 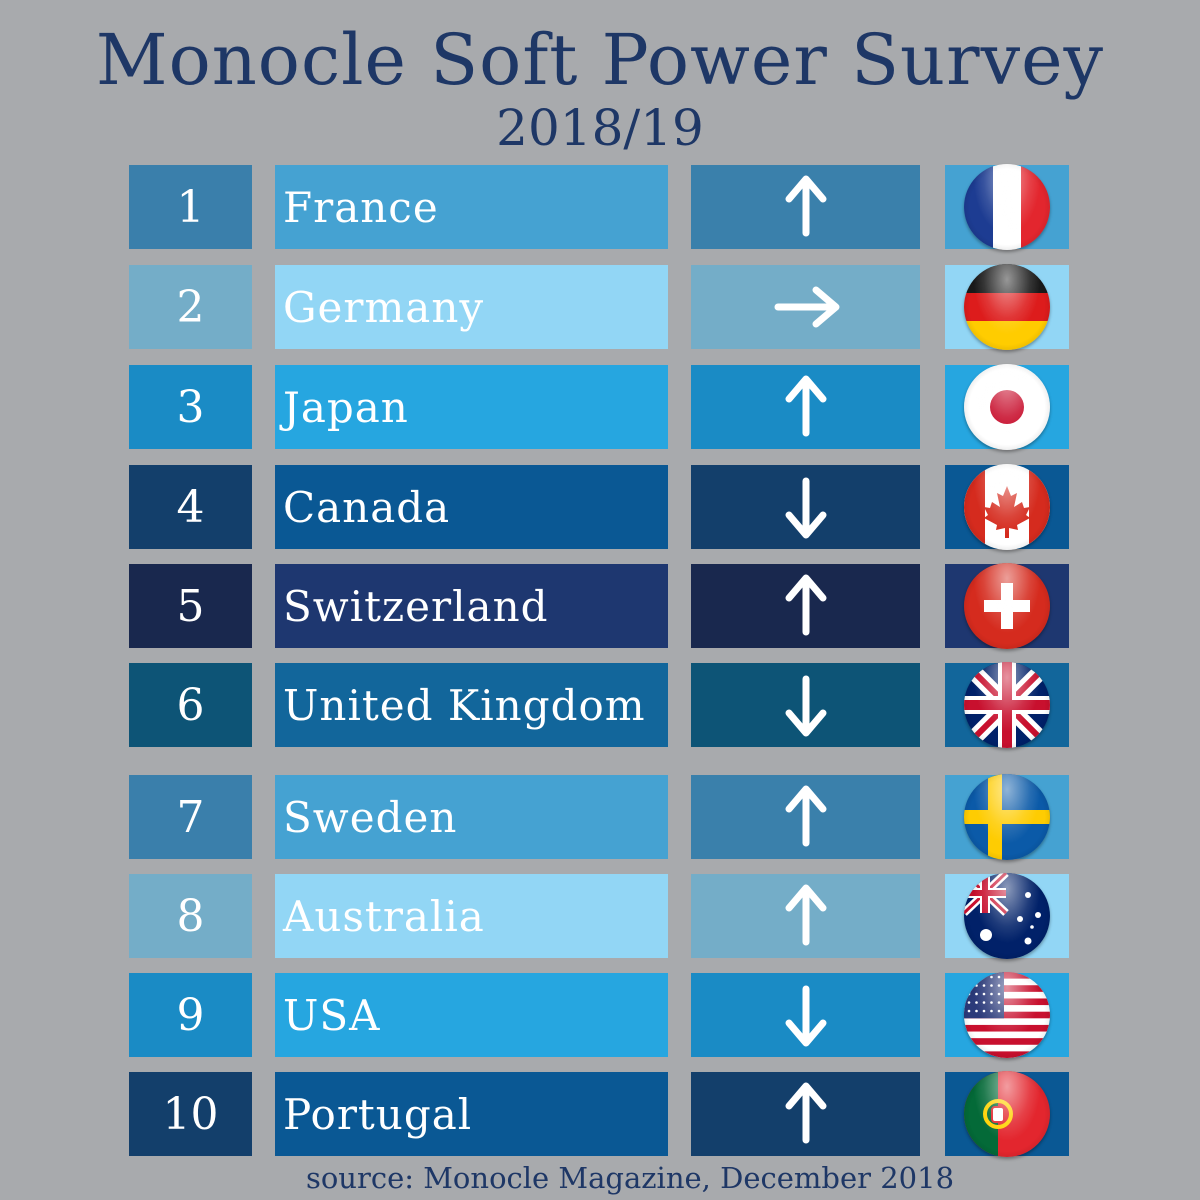 I want to click on country-name-cell: Switzerland, so click(x=471, y=606).